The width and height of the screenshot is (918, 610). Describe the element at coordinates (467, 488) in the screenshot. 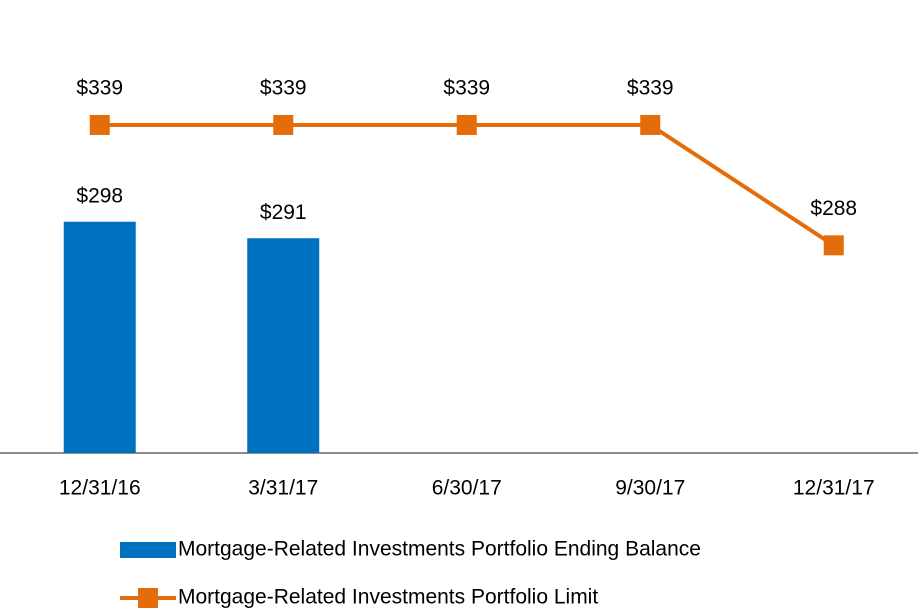

I see `x-tick-label: 6/30/17` at that location.